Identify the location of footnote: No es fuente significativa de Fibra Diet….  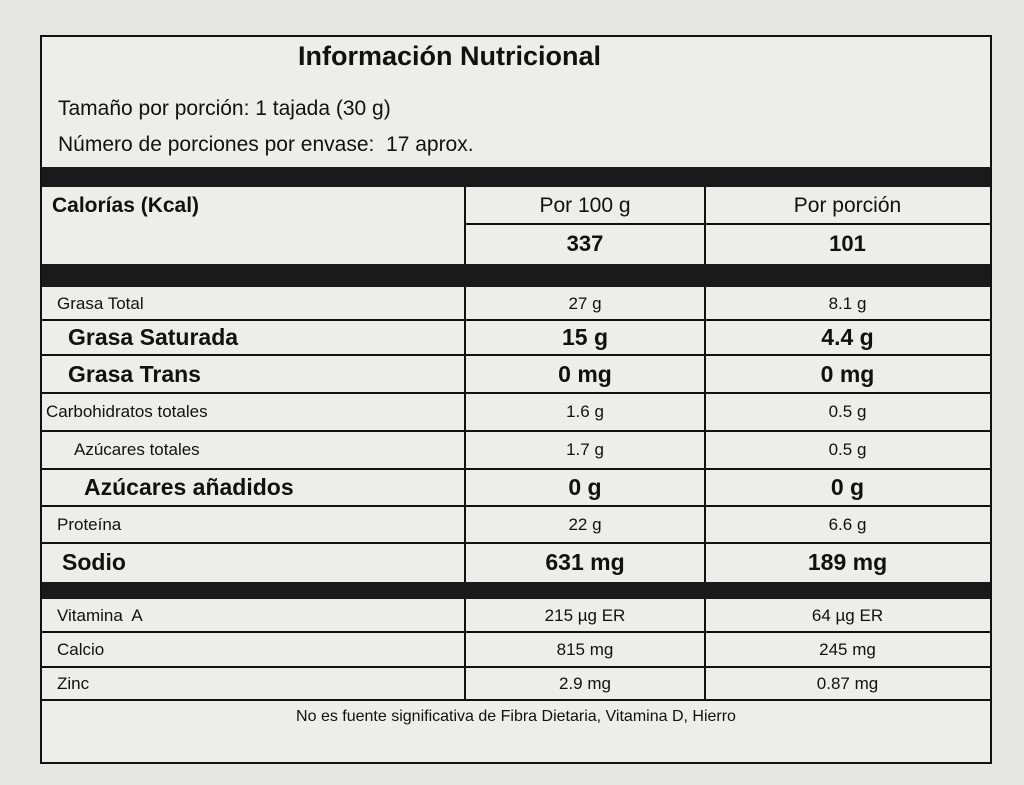
(516, 716).